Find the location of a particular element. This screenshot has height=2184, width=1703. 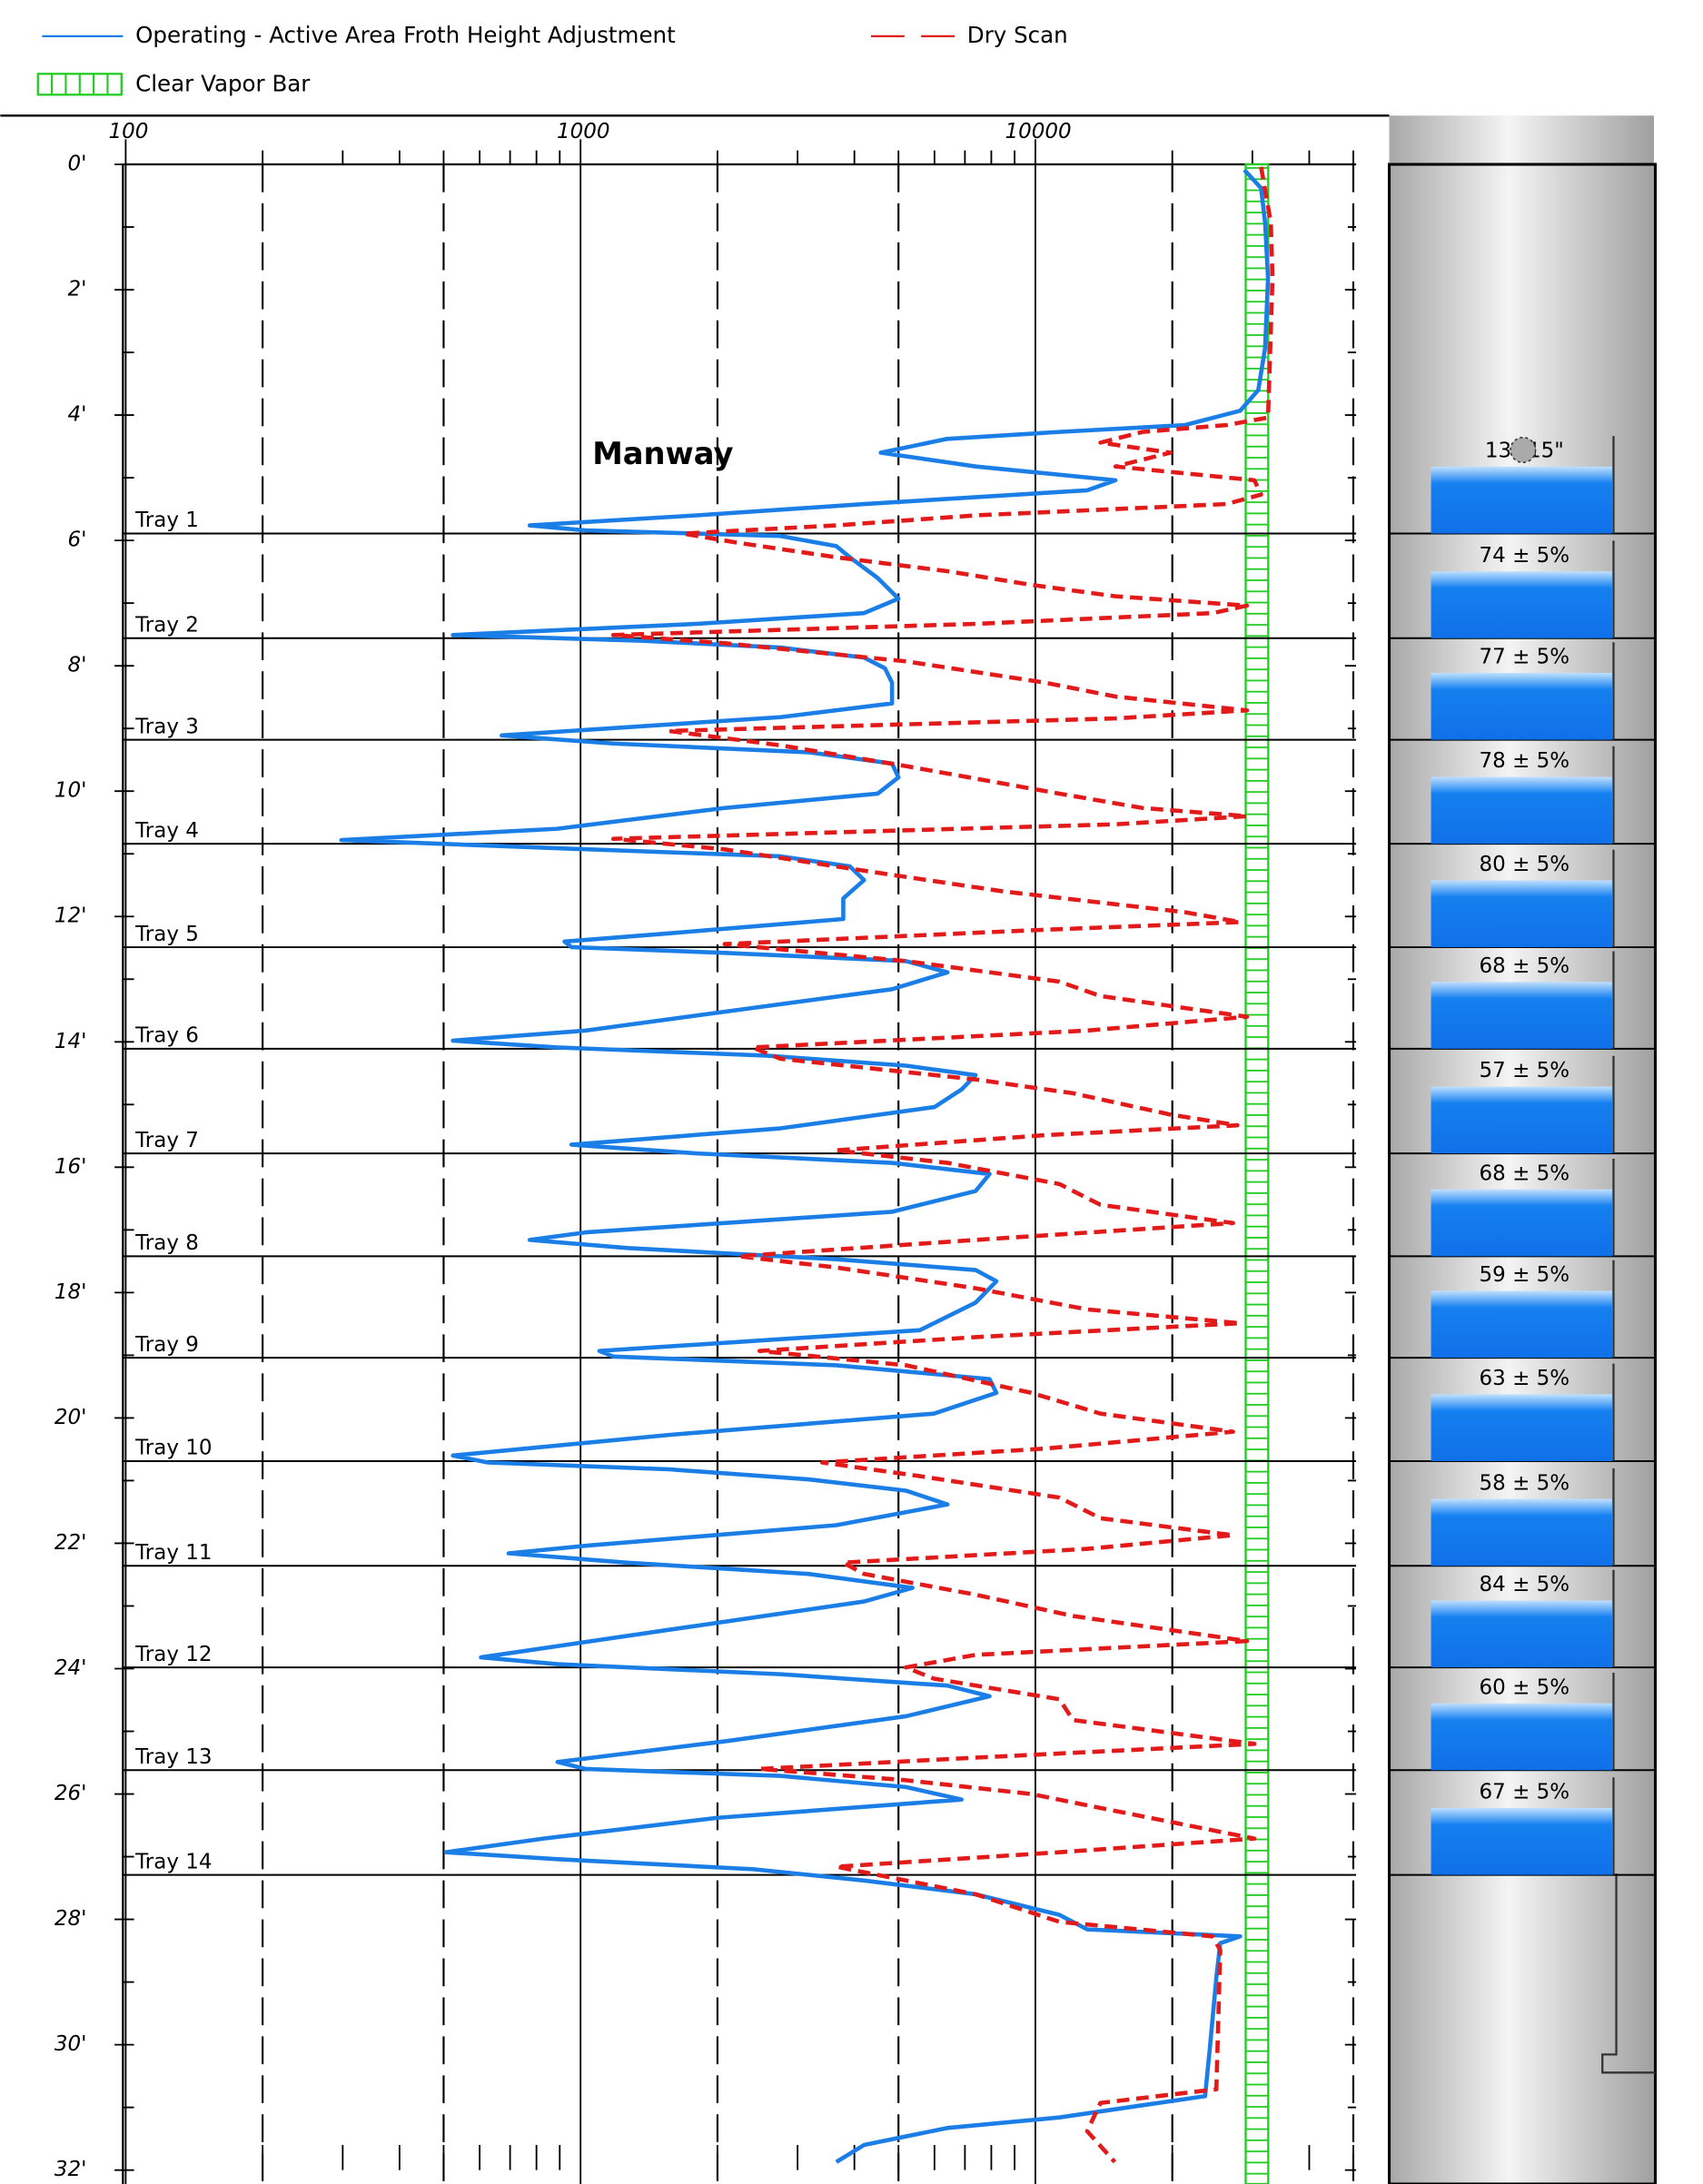

tray-label: Tray 4 is located at coordinates (166, 831).